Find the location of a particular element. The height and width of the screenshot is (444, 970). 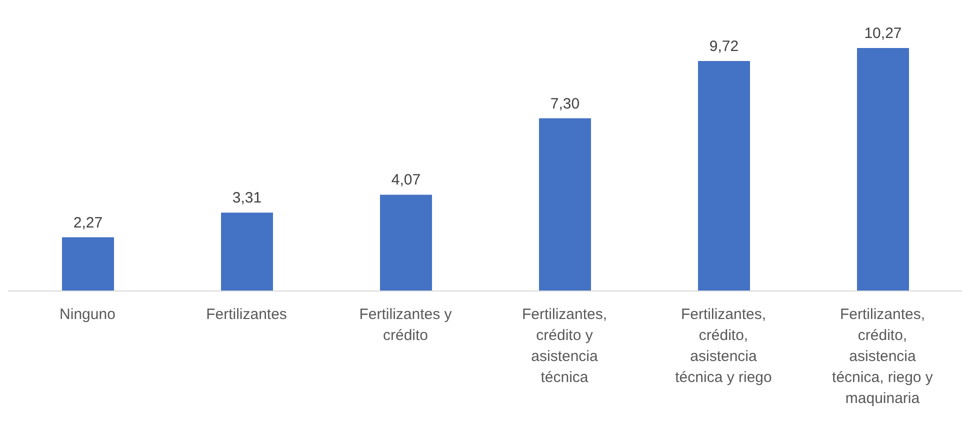

data-label: 3,31 is located at coordinates (247, 198).